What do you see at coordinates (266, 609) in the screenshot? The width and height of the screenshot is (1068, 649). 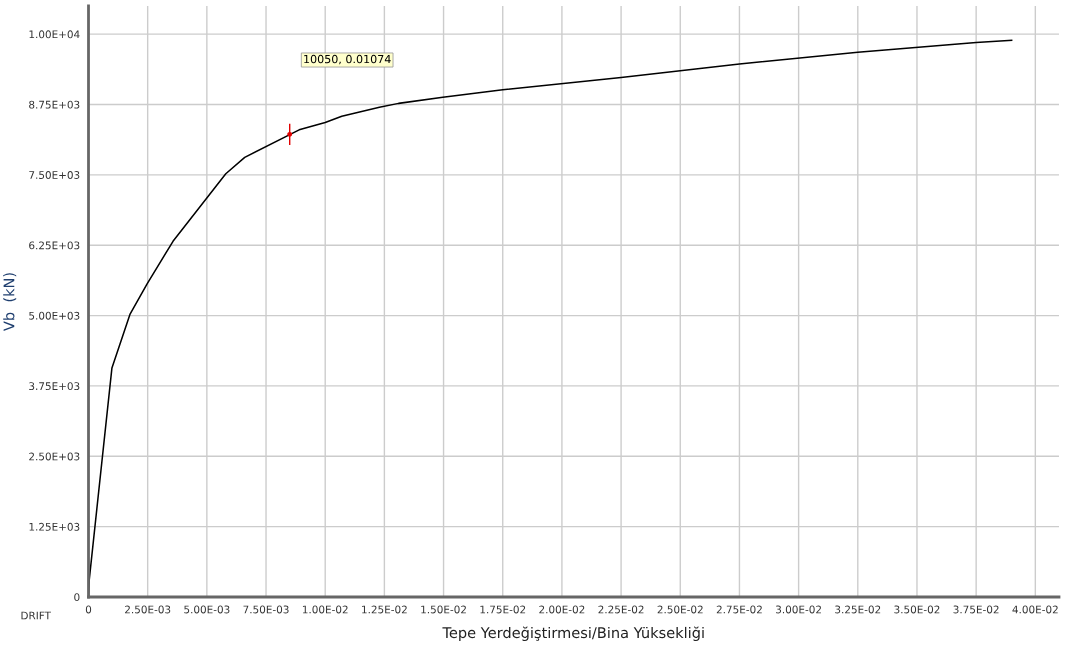 I see `x-tick-label: 7.50E-03` at bounding box center [266, 609].